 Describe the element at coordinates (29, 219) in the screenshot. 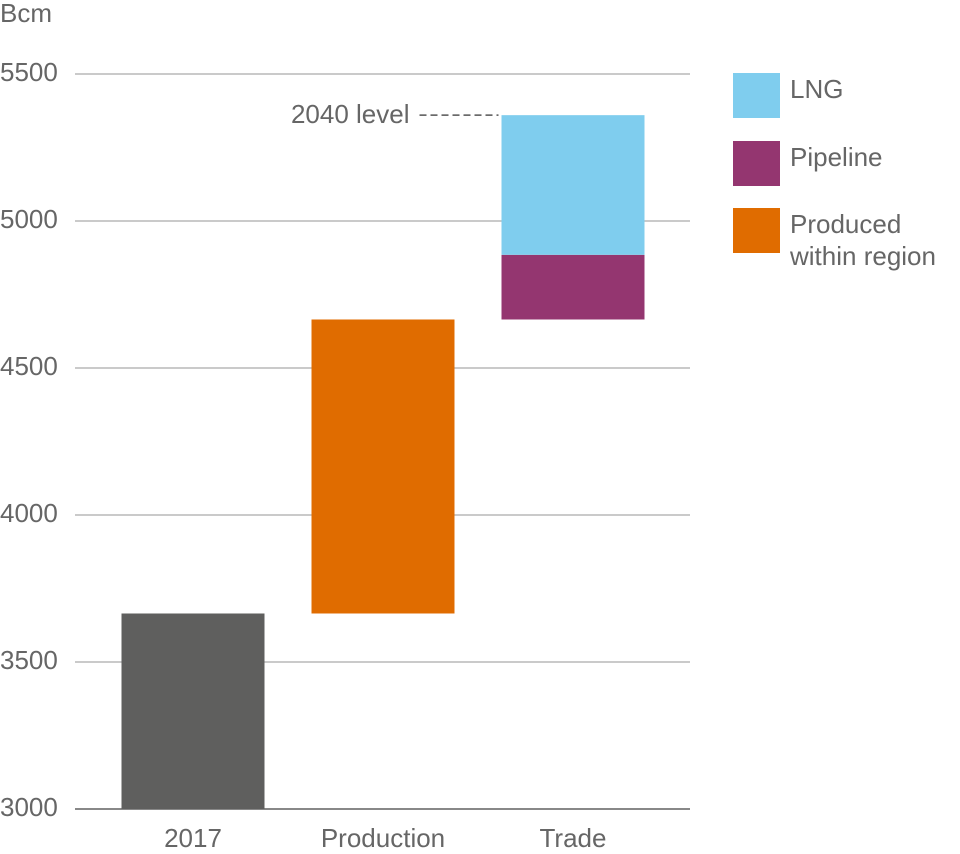

I see `y-tick-label: 5000` at that location.